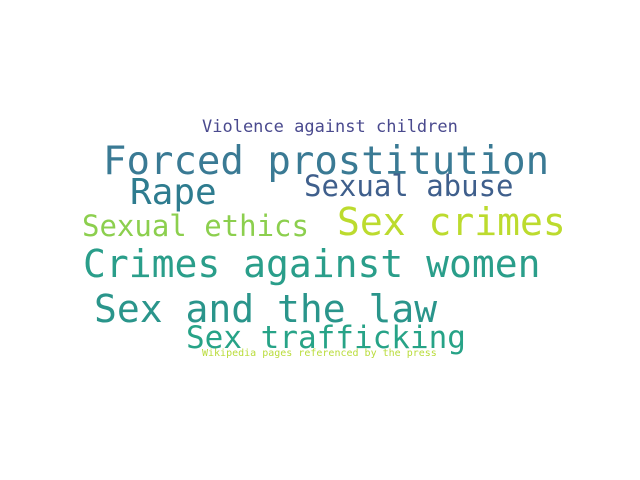 The image size is (640, 480). I want to click on word-rape: Rape, so click(173, 192).